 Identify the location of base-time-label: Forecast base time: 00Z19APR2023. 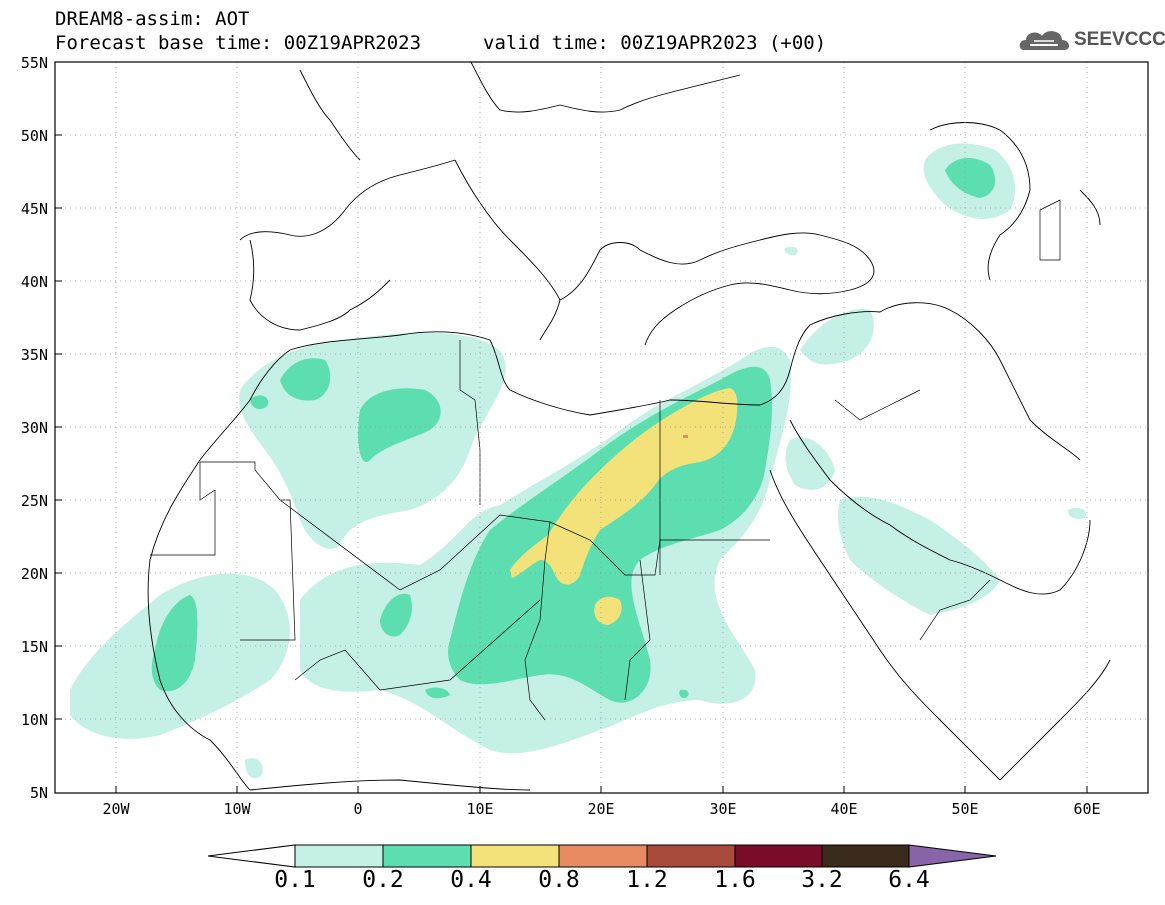
(238, 43).